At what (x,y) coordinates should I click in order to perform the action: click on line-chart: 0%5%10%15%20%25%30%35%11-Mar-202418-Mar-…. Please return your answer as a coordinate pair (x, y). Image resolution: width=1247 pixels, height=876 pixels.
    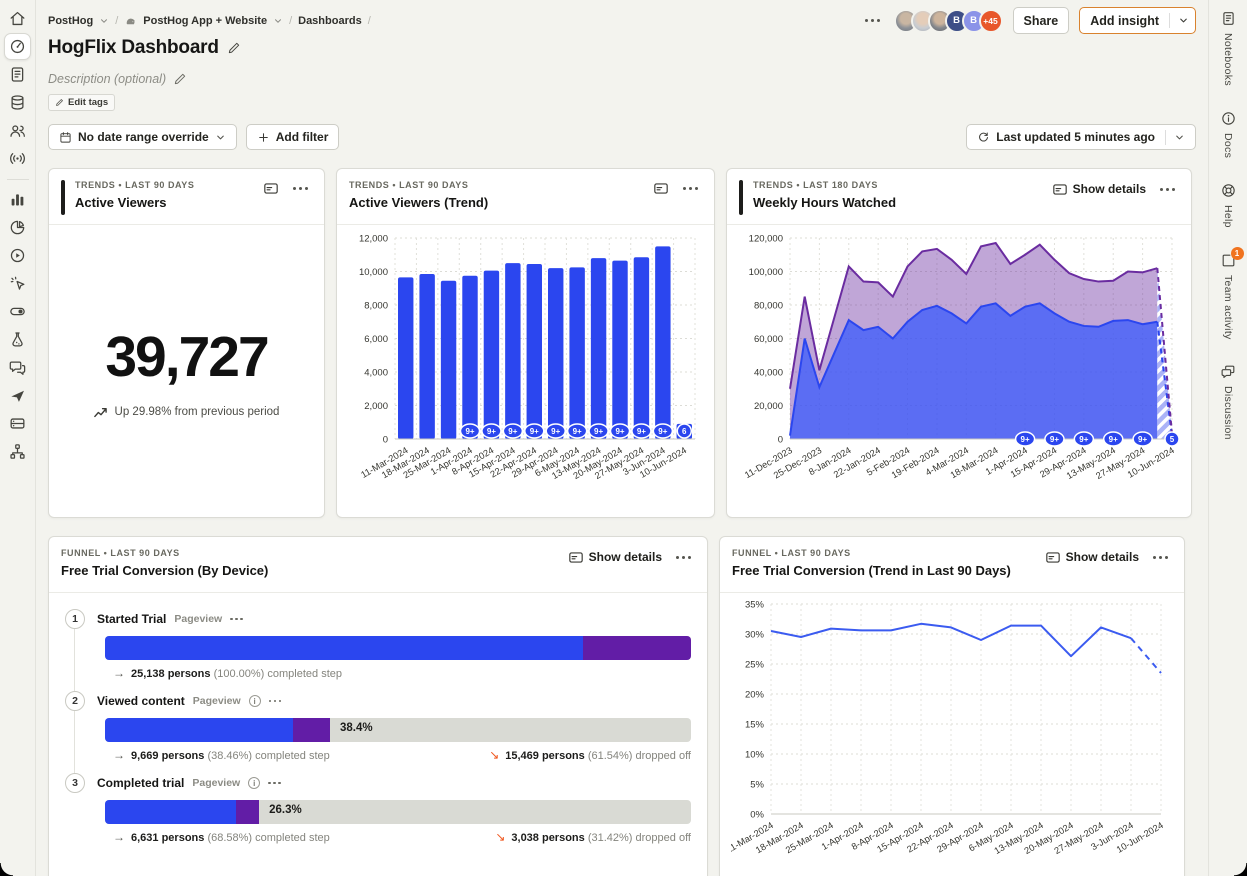
    Looking at the image, I should click on (952, 735).